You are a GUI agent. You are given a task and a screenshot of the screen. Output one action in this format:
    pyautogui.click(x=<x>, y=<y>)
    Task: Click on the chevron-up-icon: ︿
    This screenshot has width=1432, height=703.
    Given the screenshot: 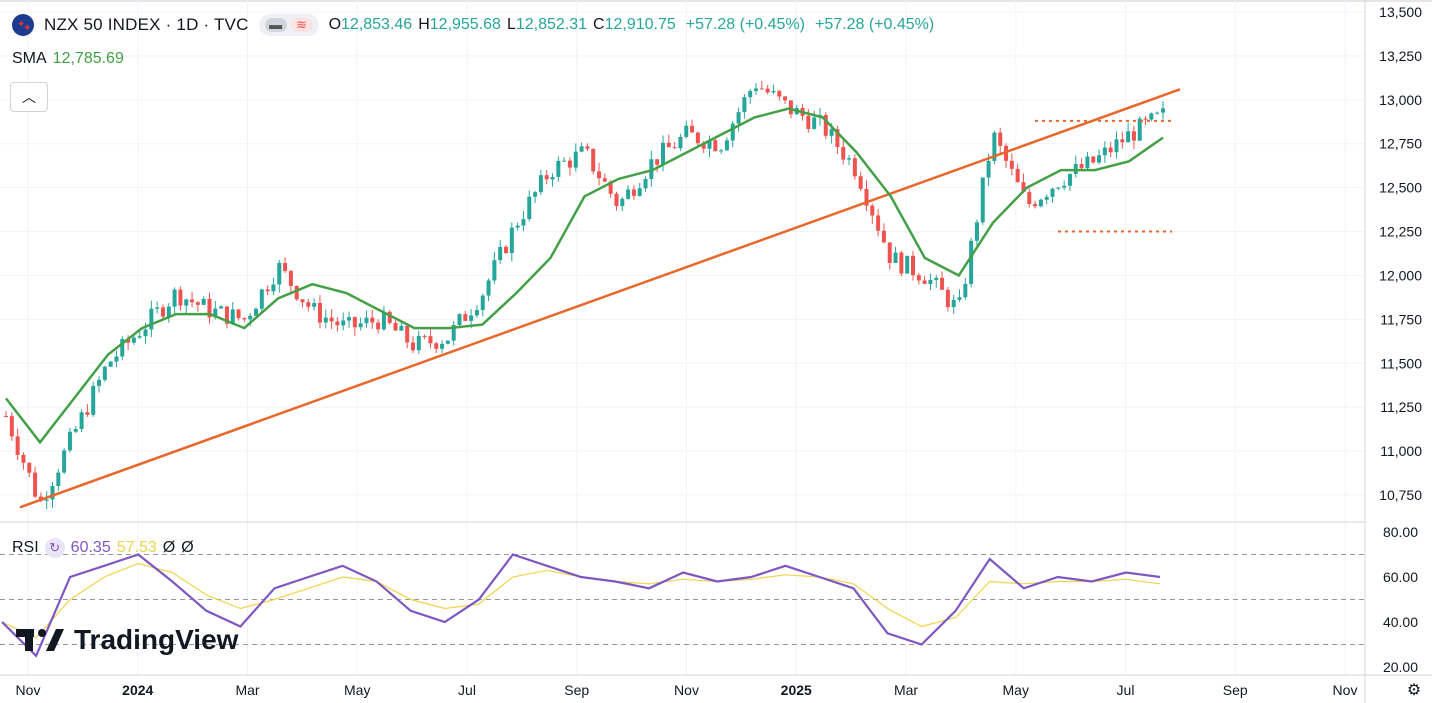 What is the action you would take?
    pyautogui.click(x=29, y=97)
    